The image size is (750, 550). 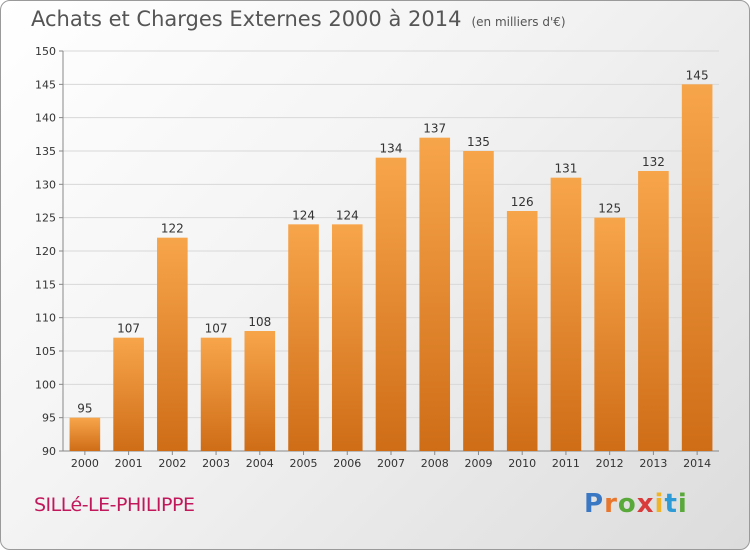 I want to click on data-label: 137, so click(x=434, y=129).